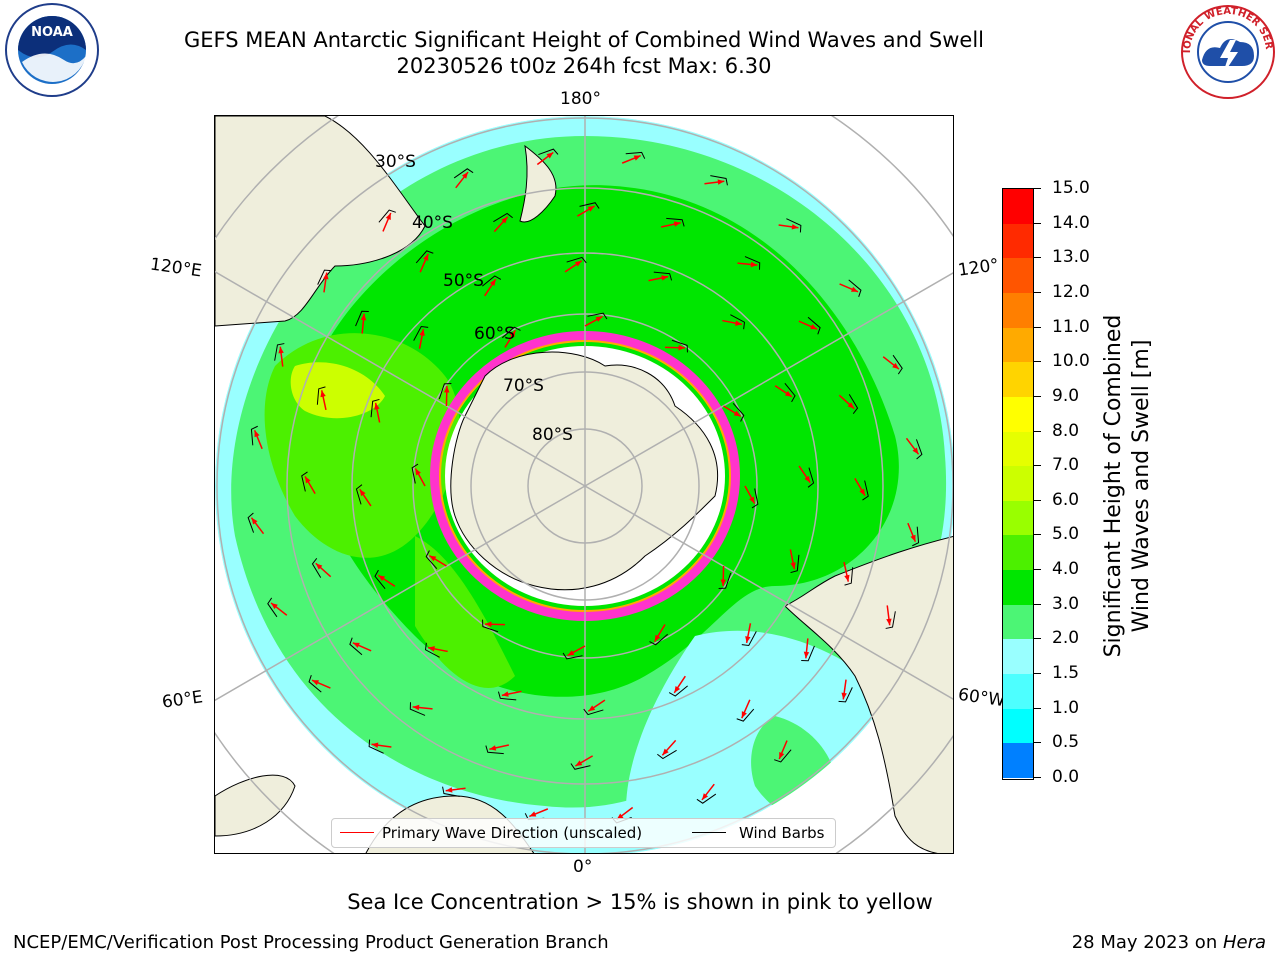 Image resolution: width=1280 pixels, height=960 pixels. What do you see at coordinates (1066, 395) in the screenshot?
I see `colorbar-tick-label: 9.0` at bounding box center [1066, 395].